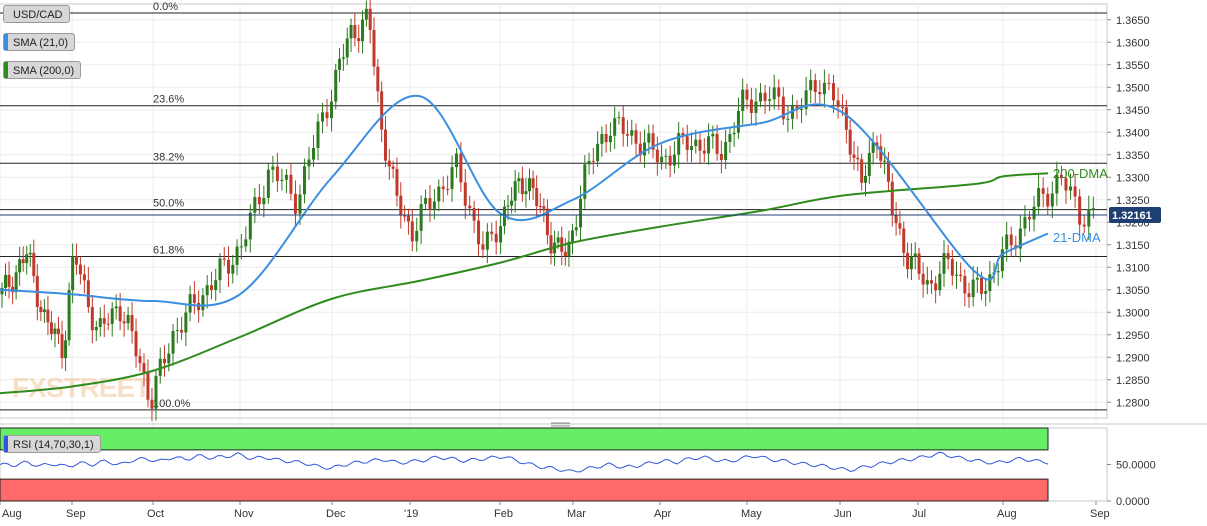 Image resolution: width=1207 pixels, height=526 pixels. Describe the element at coordinates (36, 14) in the screenshot. I see `symbol-tag: USD/CAD` at that location.